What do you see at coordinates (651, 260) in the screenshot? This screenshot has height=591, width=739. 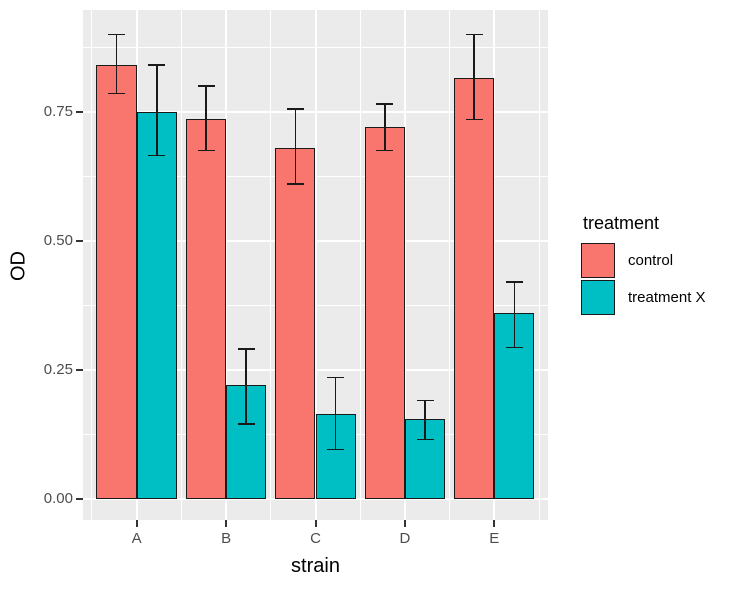 I see `legend-label-control: control` at bounding box center [651, 260].